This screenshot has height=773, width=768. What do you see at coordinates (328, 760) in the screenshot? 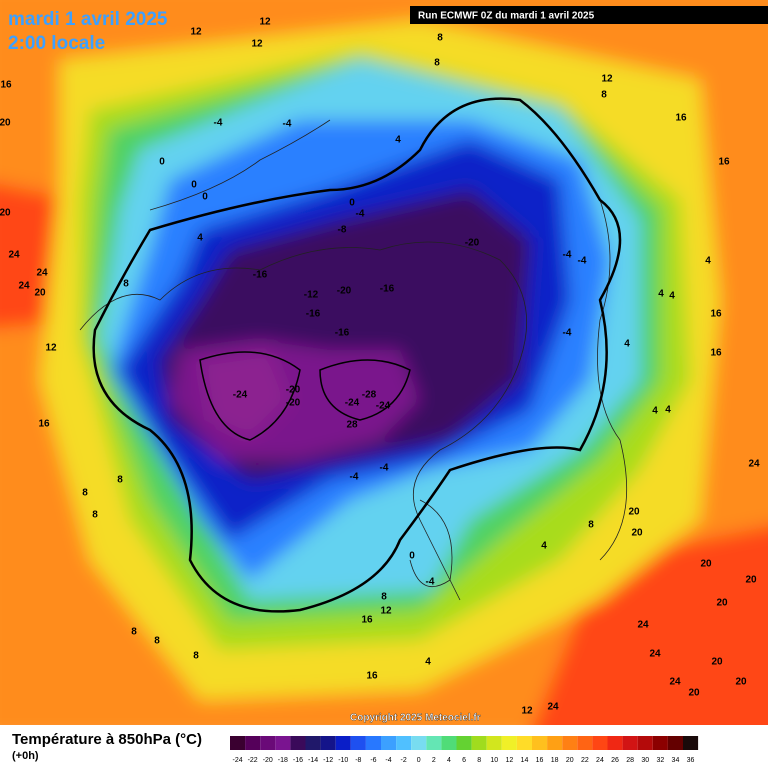
I see `scale-tick-label: -12` at bounding box center [328, 760].